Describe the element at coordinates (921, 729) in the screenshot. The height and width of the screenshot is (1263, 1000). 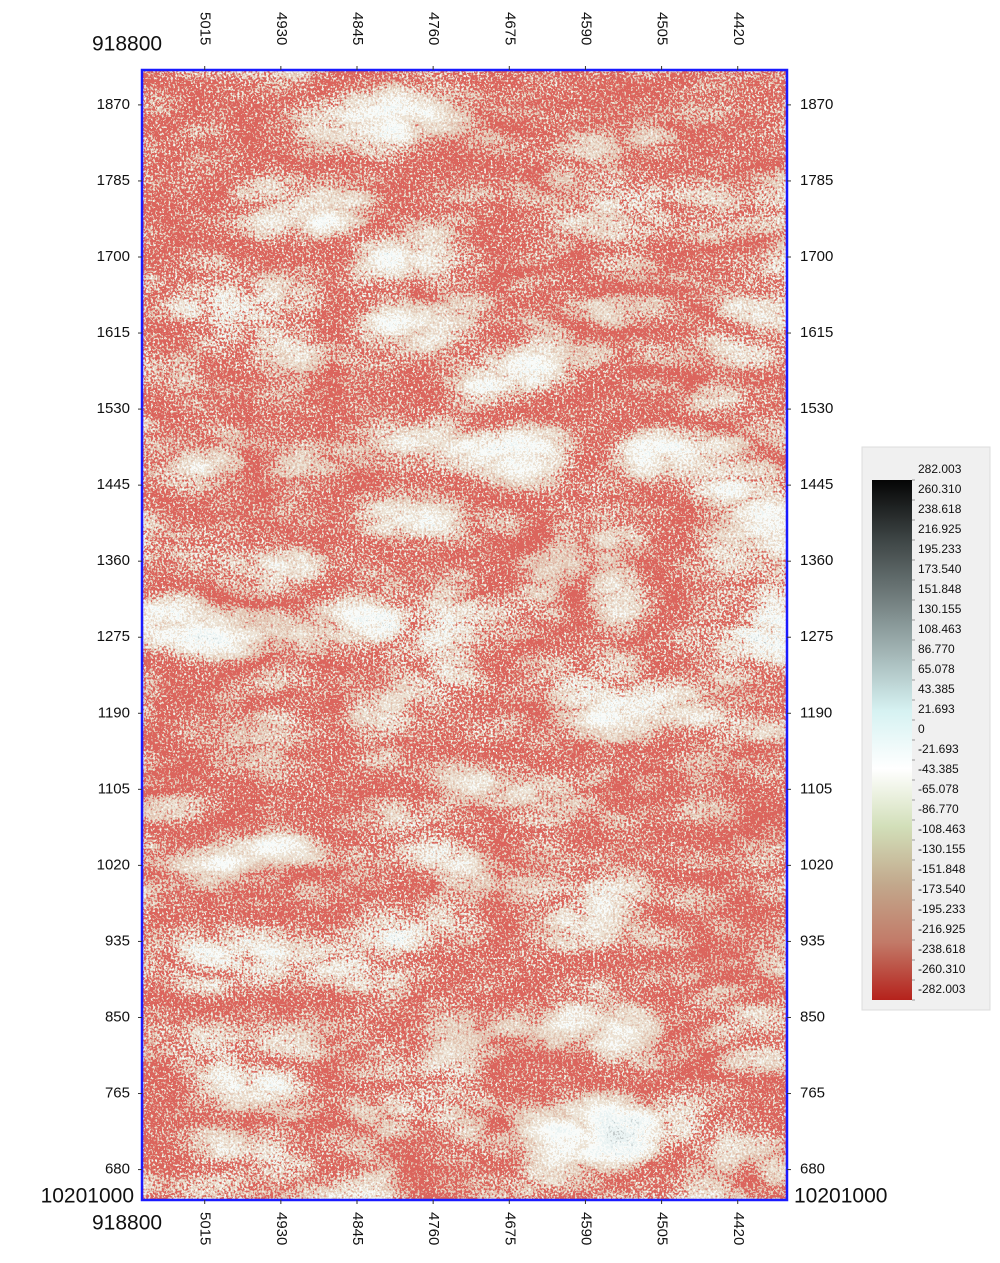
I see `colorbar-label: 0` at that location.